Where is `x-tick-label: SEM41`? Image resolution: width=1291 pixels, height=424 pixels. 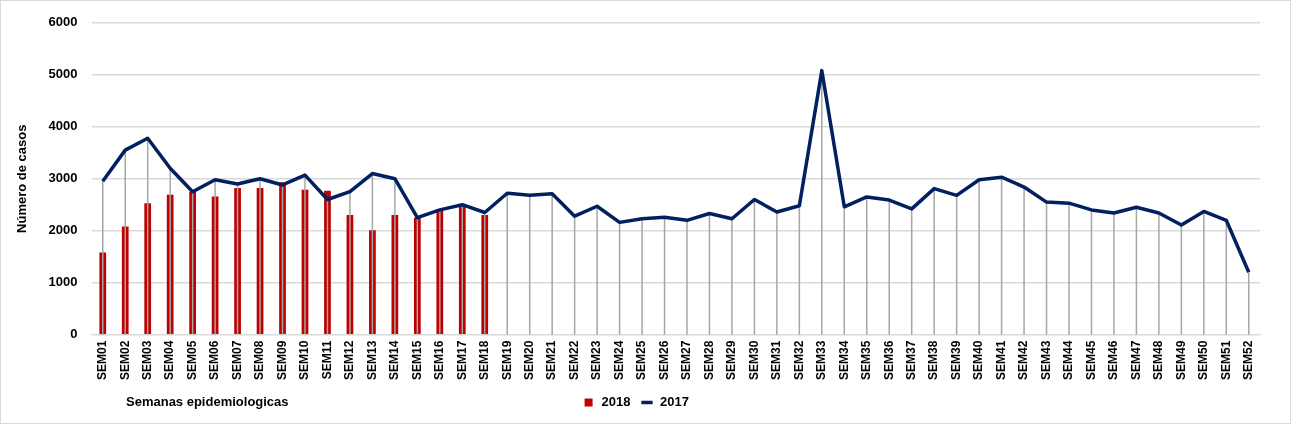 x-tick-label: SEM41 is located at coordinates (1000, 360).